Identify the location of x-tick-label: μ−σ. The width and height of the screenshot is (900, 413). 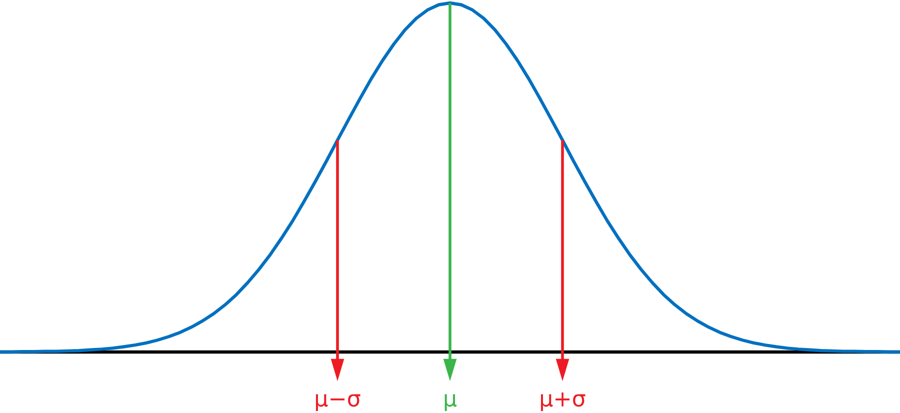
(338, 403).